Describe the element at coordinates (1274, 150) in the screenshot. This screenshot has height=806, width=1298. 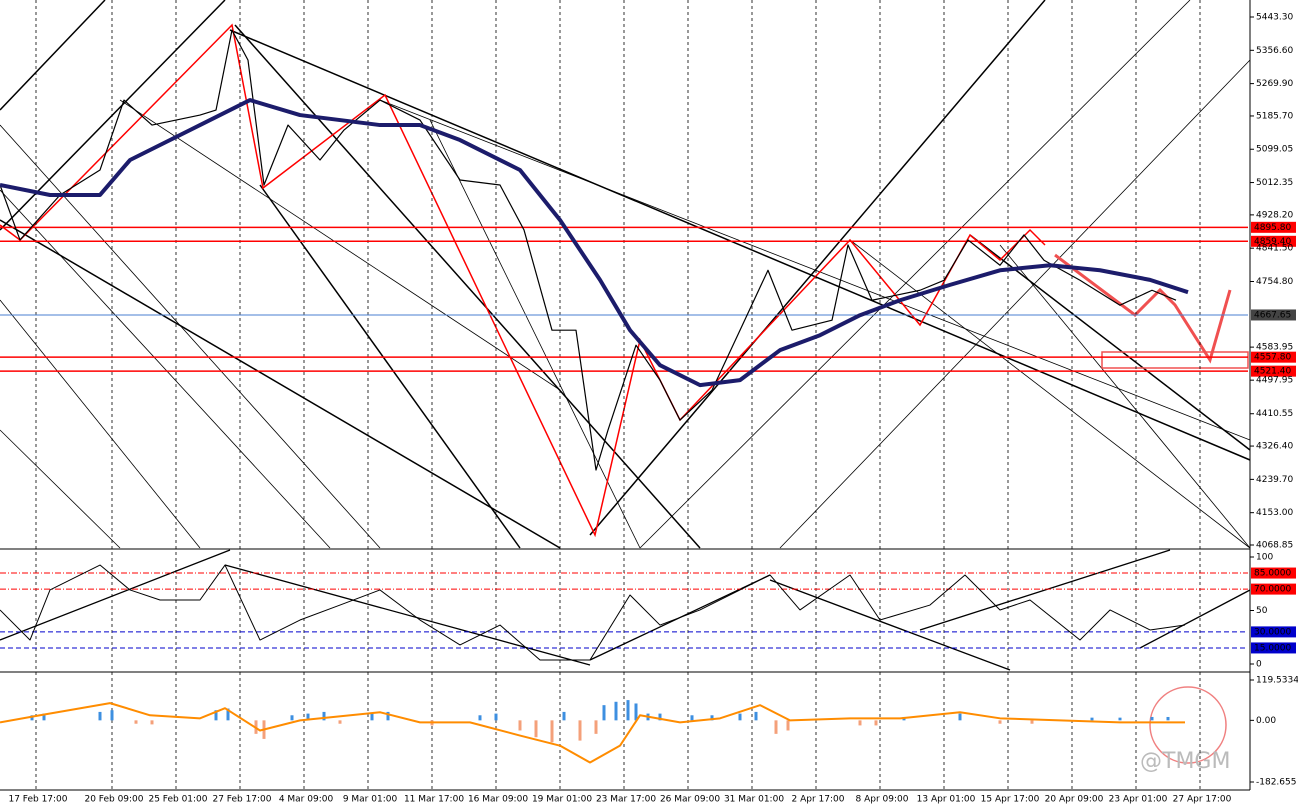
I see `y-tick-label: 5099.05` at that location.